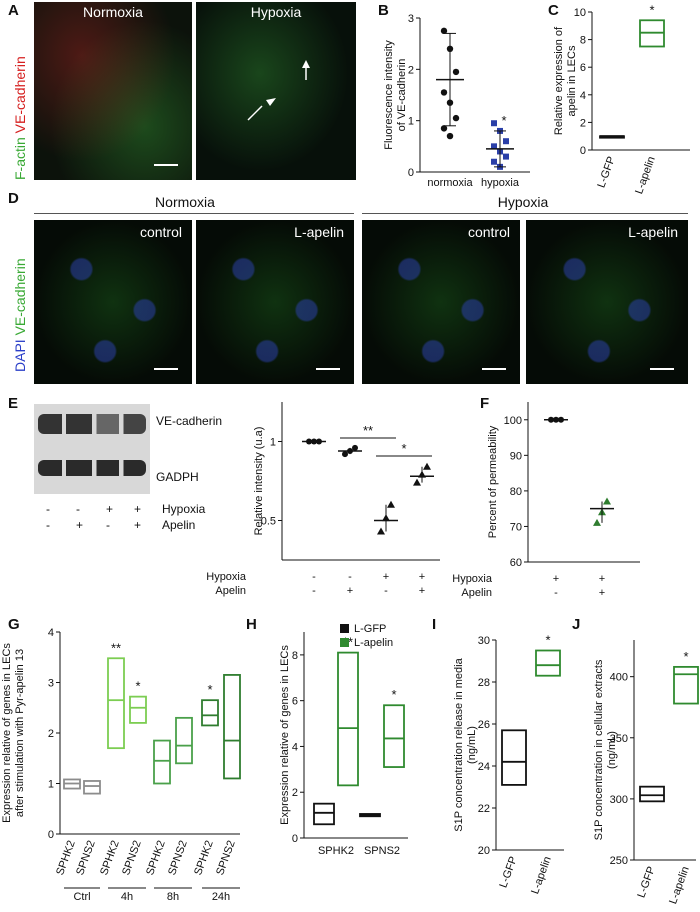 This screenshot has width=700, height=912. I want to click on y-tick-label: 30, so click(484, 641).